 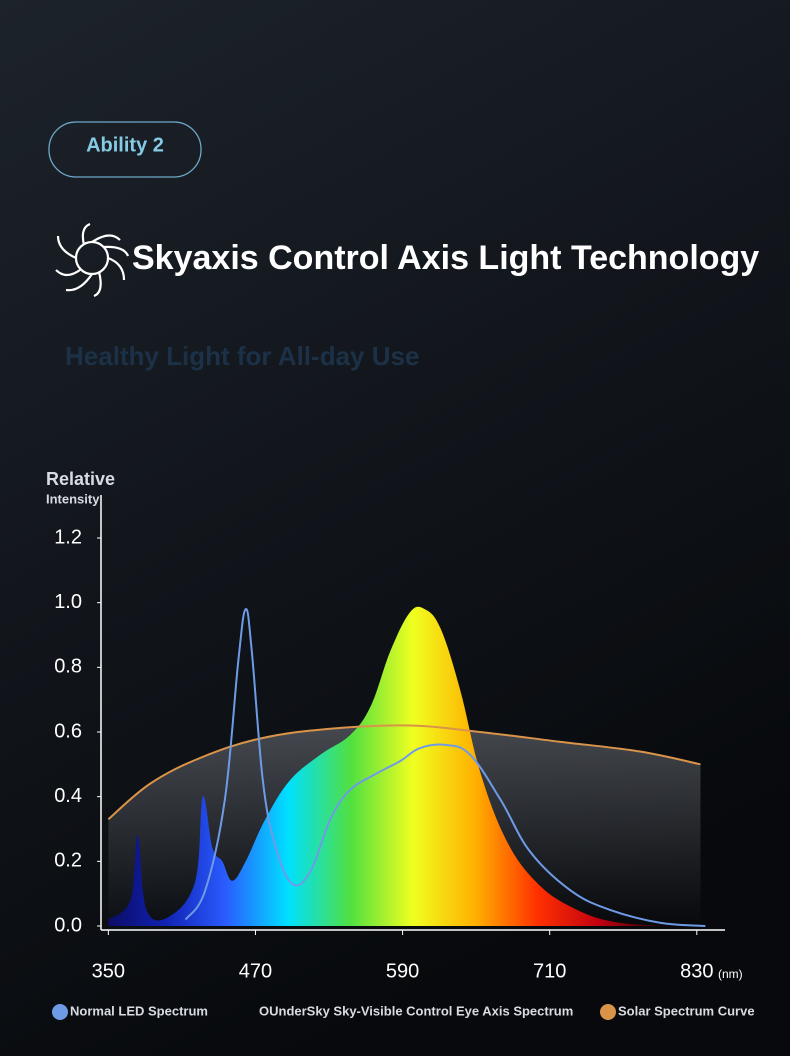 I want to click on y-tick-label: 0.2, so click(x=68, y=861).